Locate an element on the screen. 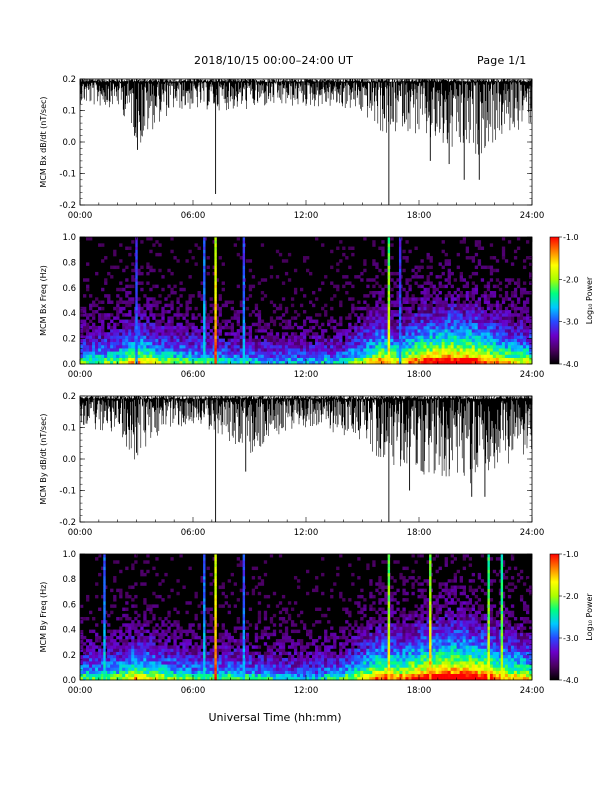 The height and width of the screenshot is (792, 612). page-number: Page 1/1 is located at coordinates (502, 60).